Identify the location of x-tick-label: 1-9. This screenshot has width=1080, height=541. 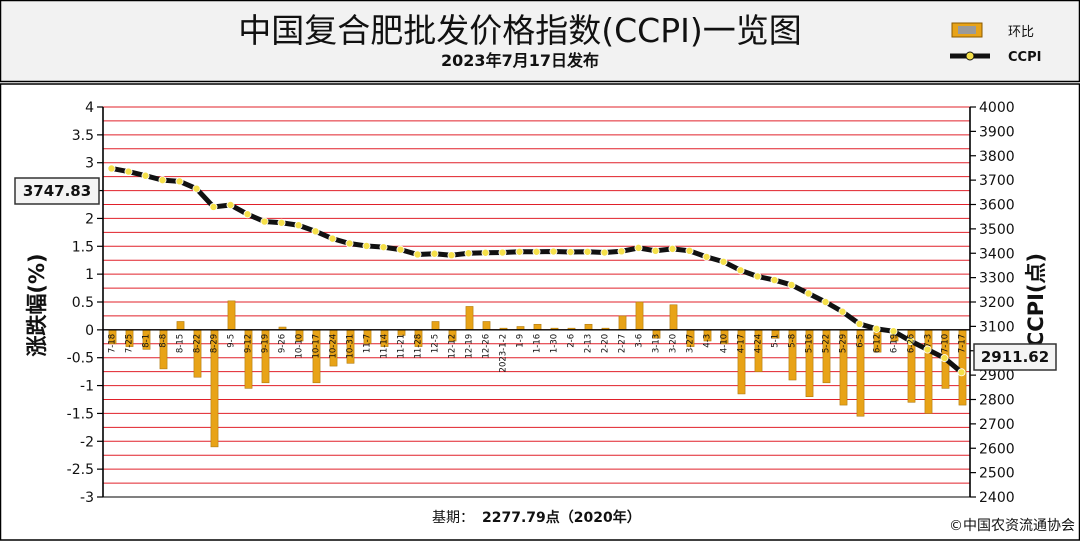
(521, 341).